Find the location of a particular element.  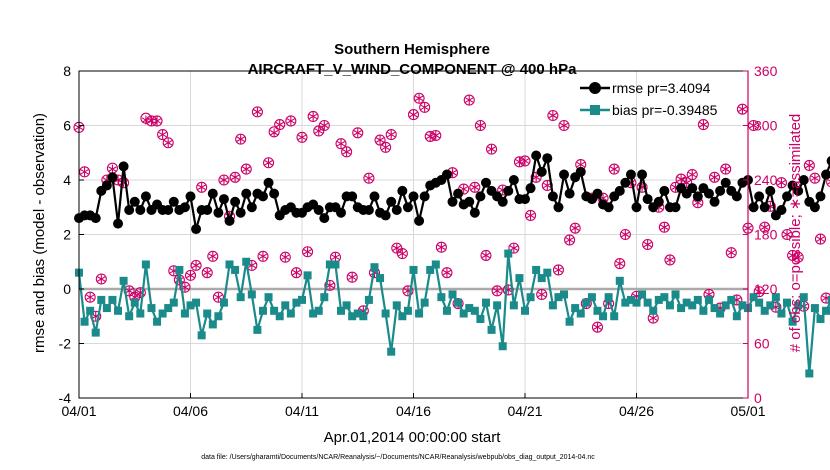

x-axis-label: Apr.01,2014 00:00:00 start is located at coordinates (413, 437).